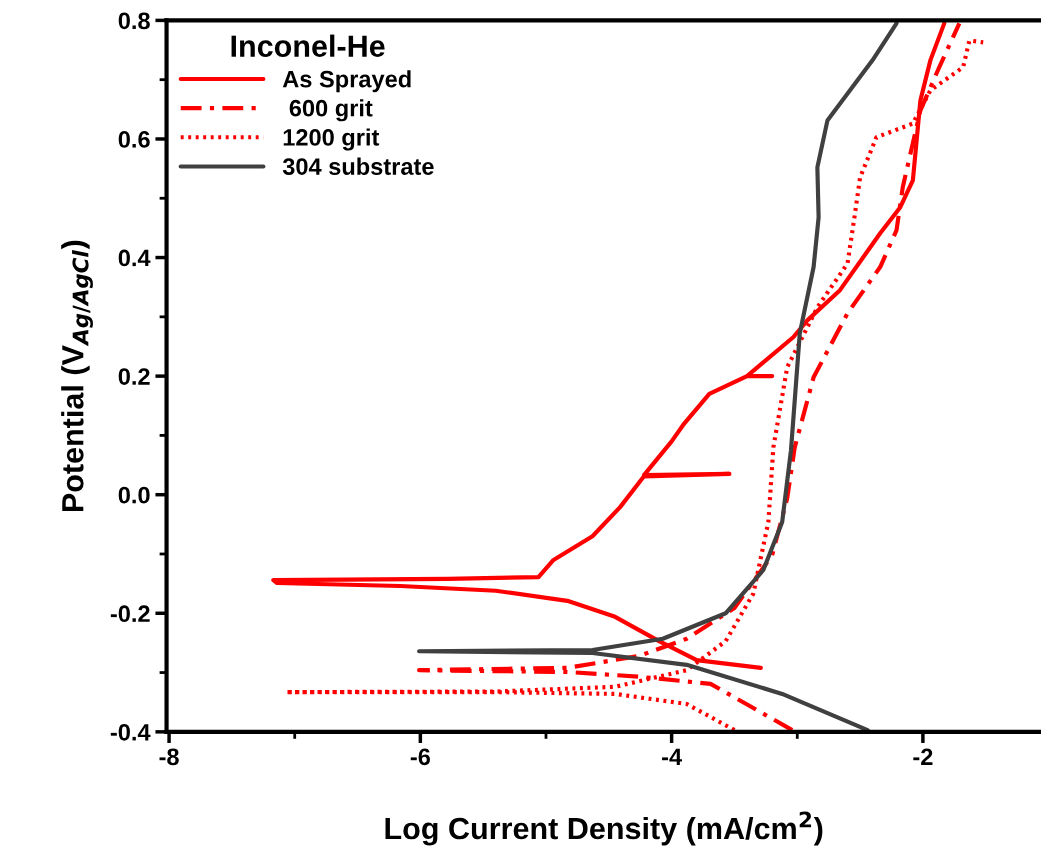 The image size is (1041, 850). What do you see at coordinates (672, 756) in the screenshot?
I see `x-tick-label: -4` at bounding box center [672, 756].